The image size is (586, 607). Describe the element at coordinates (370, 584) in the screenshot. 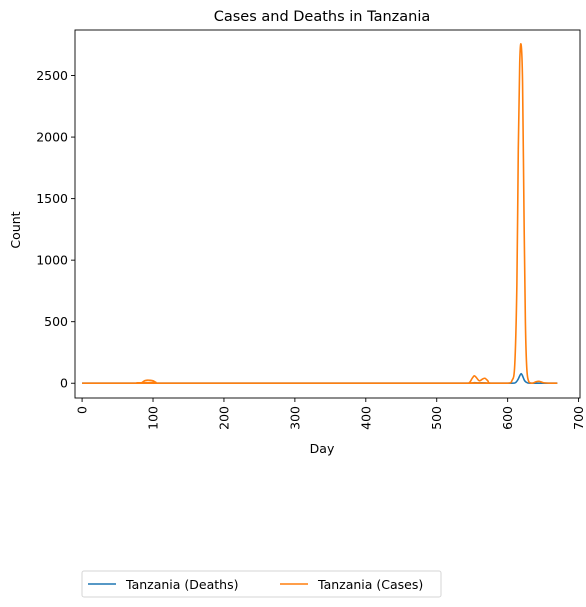

I see `legend-label-cases: Tanzania (Cases)` at that location.